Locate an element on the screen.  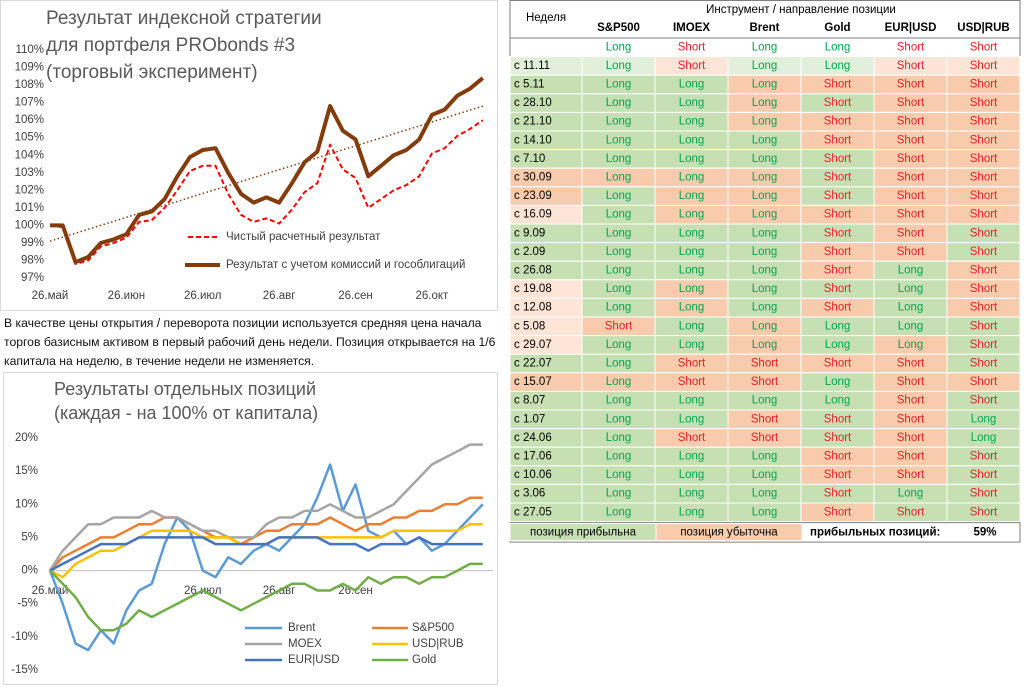
y-tick-label: 98% is located at coordinates (32, 260).